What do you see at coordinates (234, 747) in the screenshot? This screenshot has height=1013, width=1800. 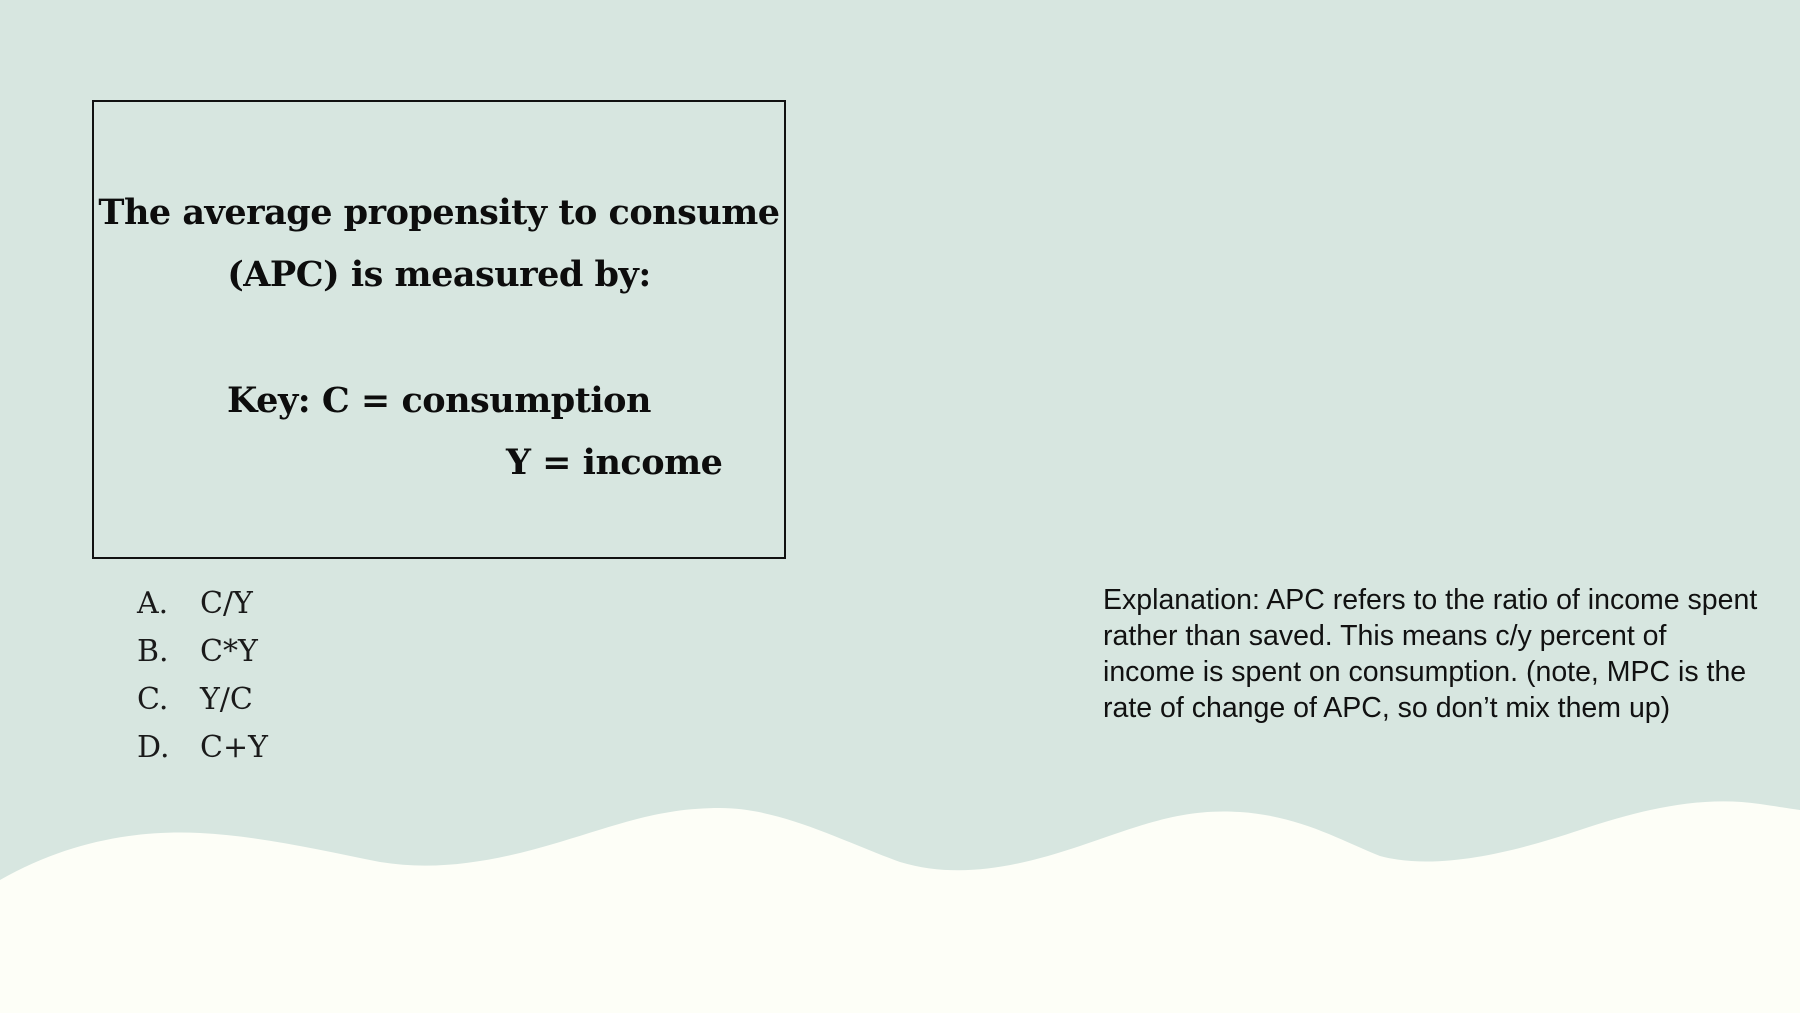 I see `option-text: C+Y` at bounding box center [234, 747].